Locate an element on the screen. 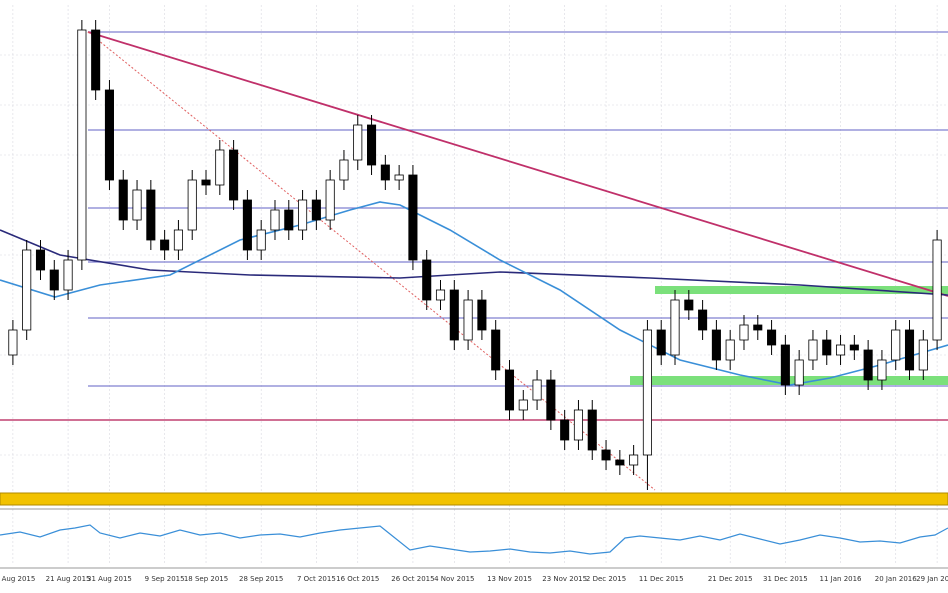 This screenshot has height=593, width=948. x-tick-label: 4 Nov 2015 is located at coordinates (454, 579).